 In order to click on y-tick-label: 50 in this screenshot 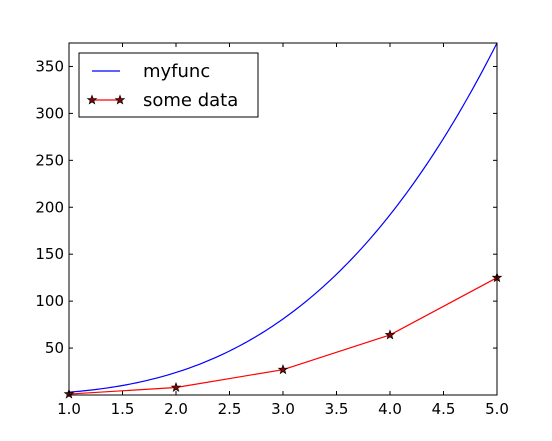, I will do `click(54, 348)`.